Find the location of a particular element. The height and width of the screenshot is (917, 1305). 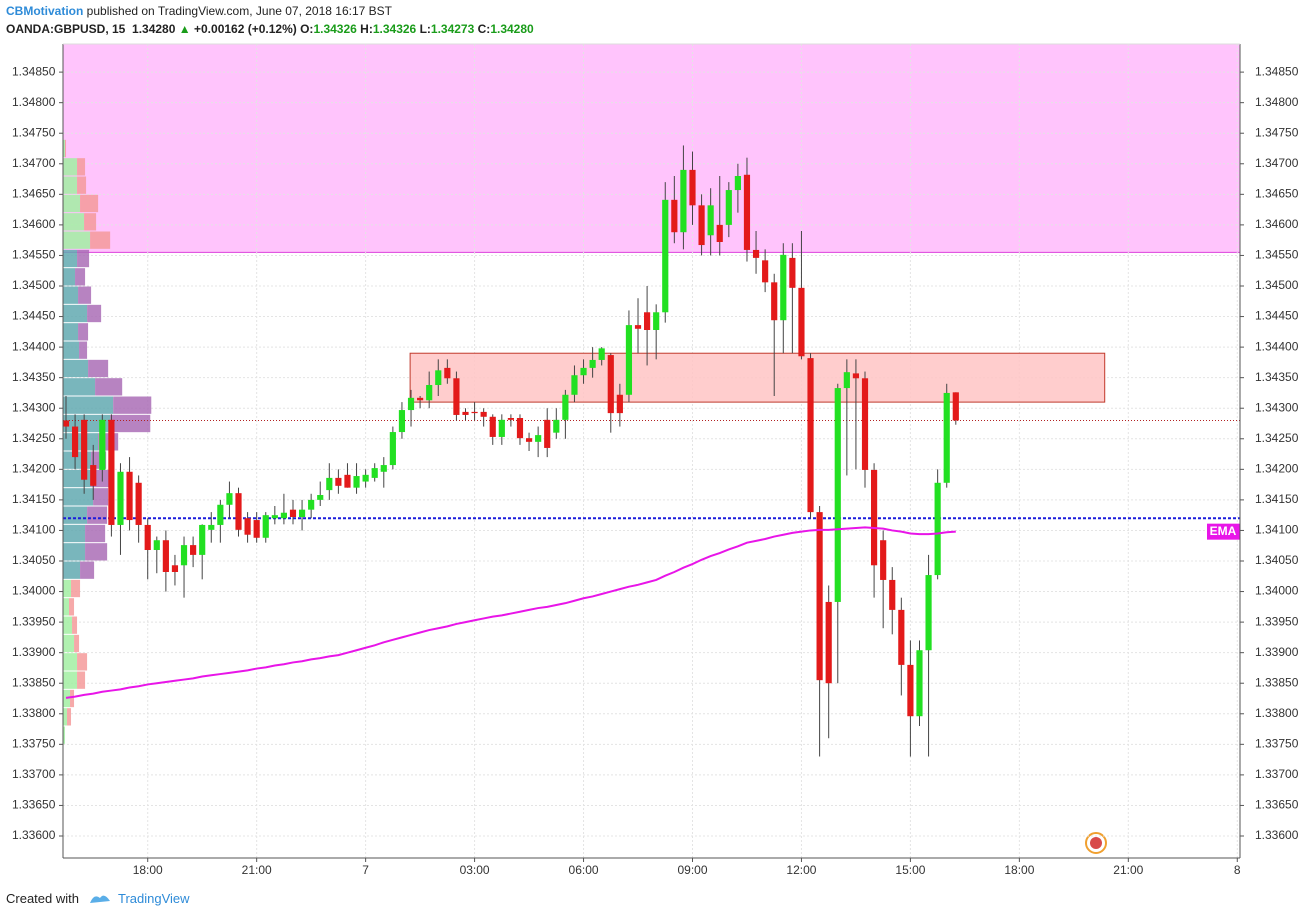

x-tick-label: 18:00 is located at coordinates (1019, 870).